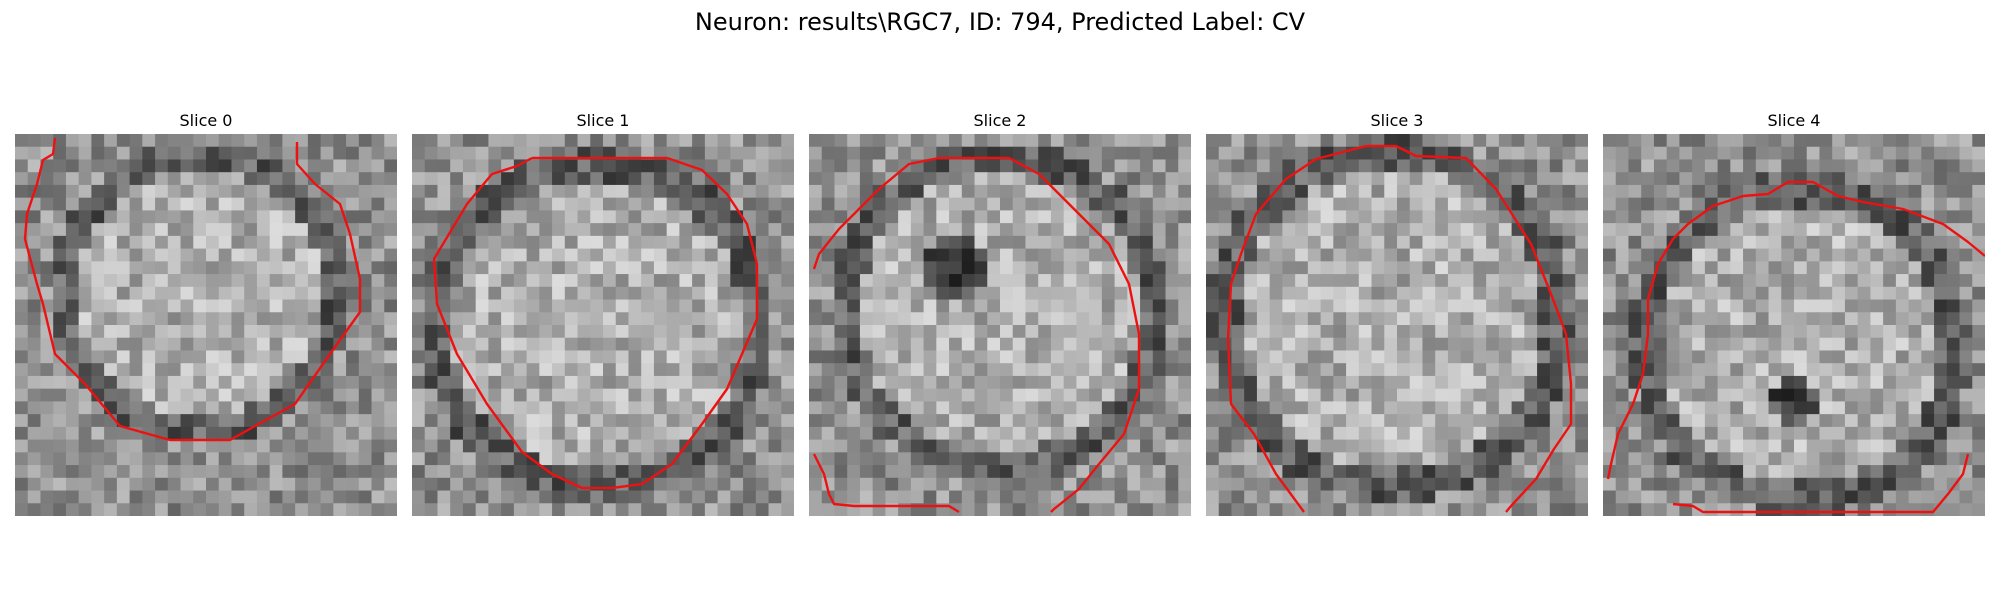 Image resolution: width=2000 pixels, height=600 pixels. Describe the element at coordinates (1794, 120) in the screenshot. I see `slice-title-4: Slice 4` at that location.